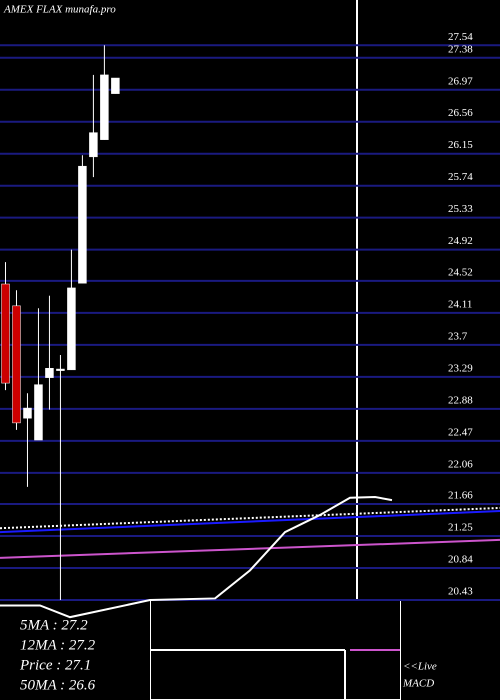 The height and width of the screenshot is (700, 500). What do you see at coordinates (460, 464) in the screenshot?
I see `y-tick-label: 22.06` at bounding box center [460, 464].